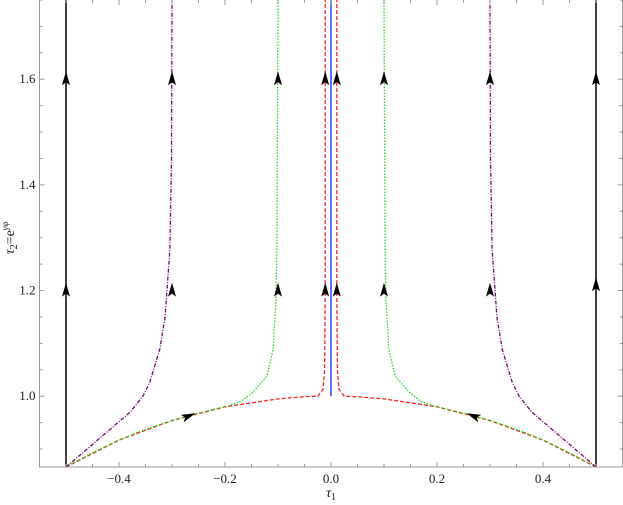 The width and height of the screenshot is (623, 505). I want to click on y-axis-title: τ2=eγφ, so click(10, 238).